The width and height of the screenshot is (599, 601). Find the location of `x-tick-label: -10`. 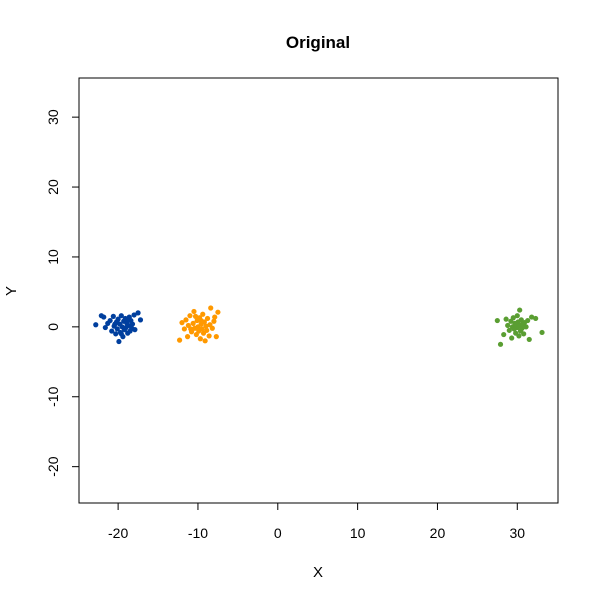

x-tick-label: -10 is located at coordinates (198, 533).